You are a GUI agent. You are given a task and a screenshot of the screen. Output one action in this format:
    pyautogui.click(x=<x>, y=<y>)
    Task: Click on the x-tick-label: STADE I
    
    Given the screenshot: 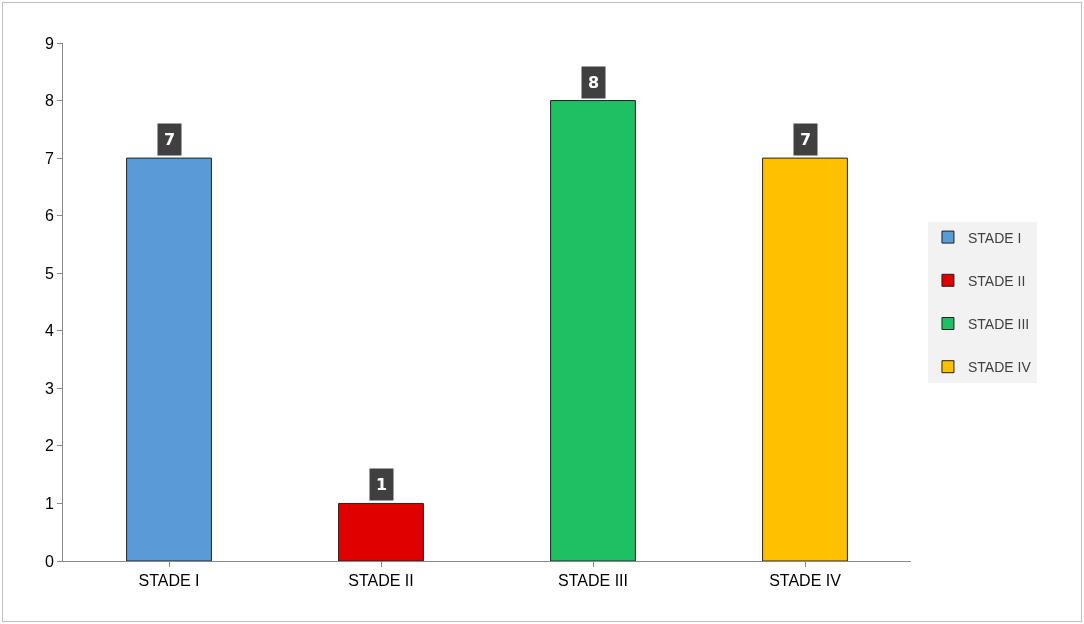 What is the action you would take?
    pyautogui.click(x=169, y=581)
    